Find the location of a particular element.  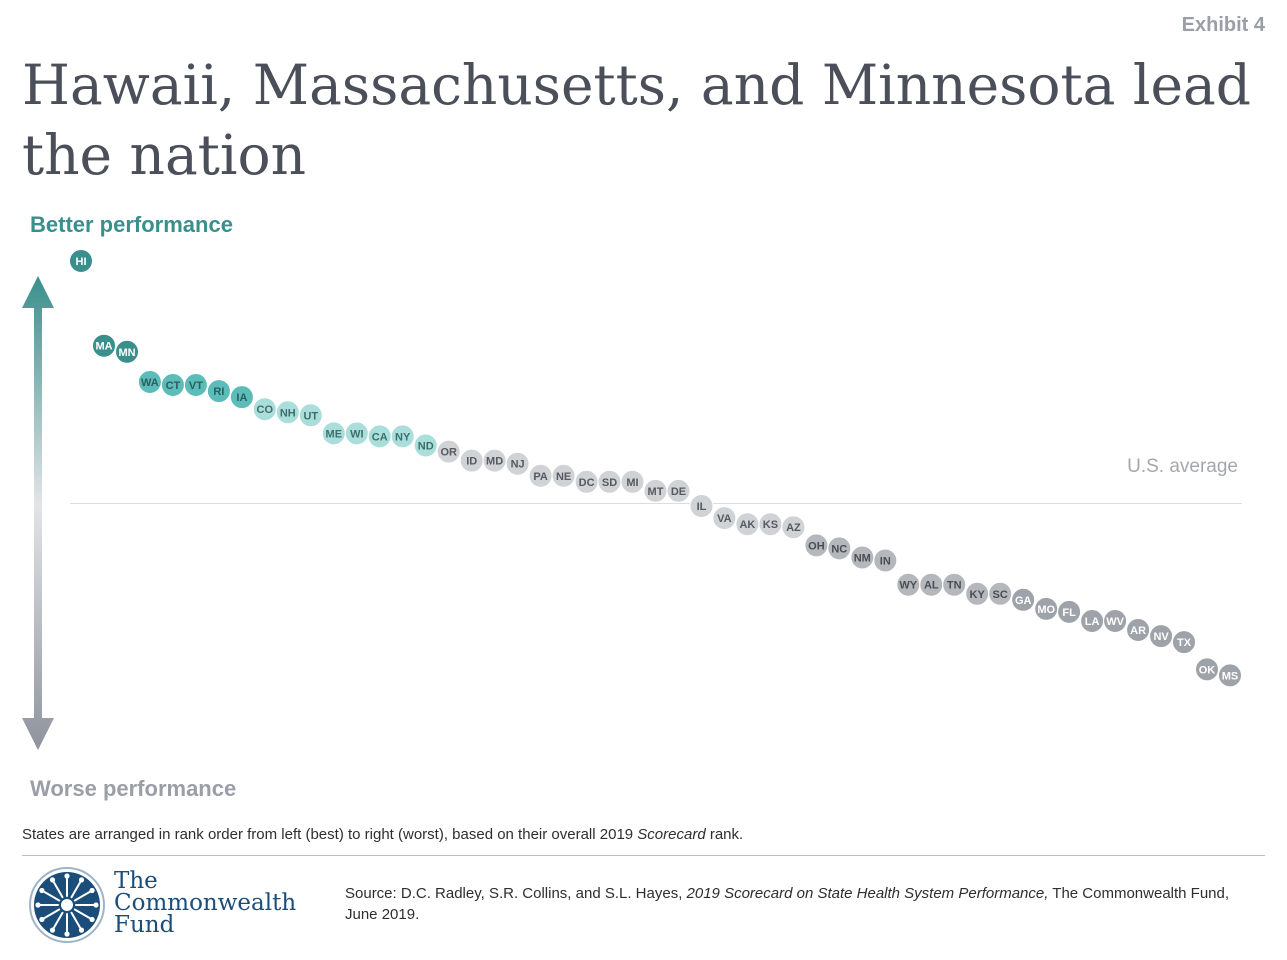

state-label: MI is located at coordinates (632, 483).